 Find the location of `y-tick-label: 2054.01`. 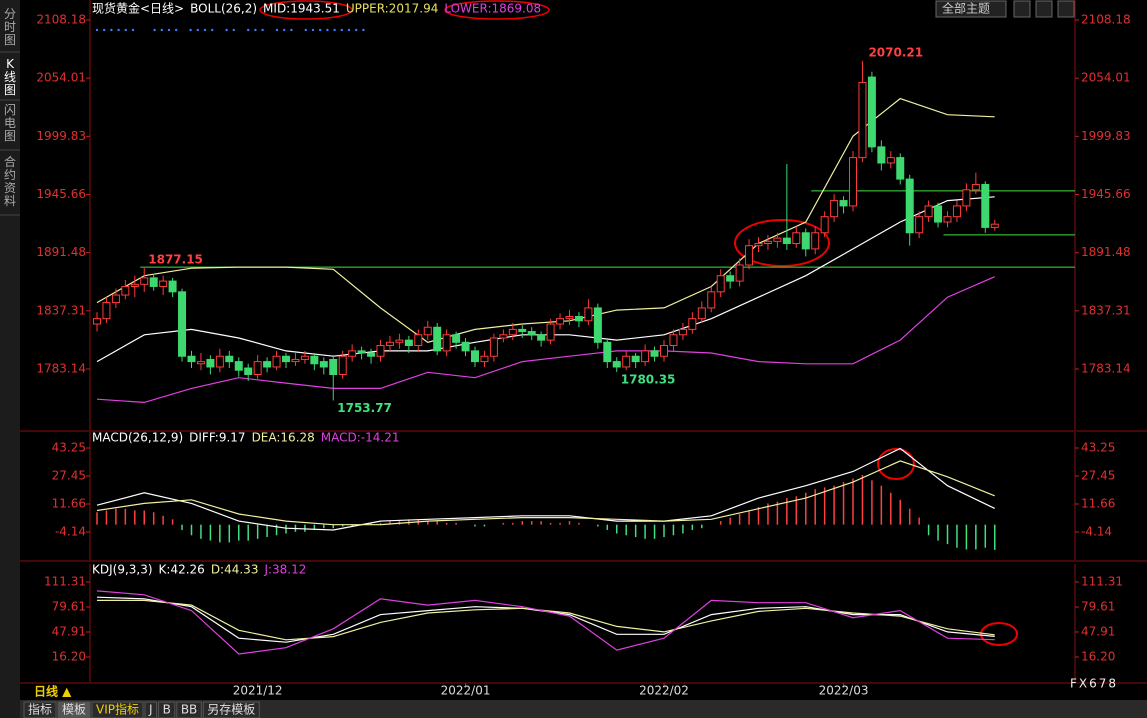

y-tick-label: 2054.01 is located at coordinates (1106, 78).